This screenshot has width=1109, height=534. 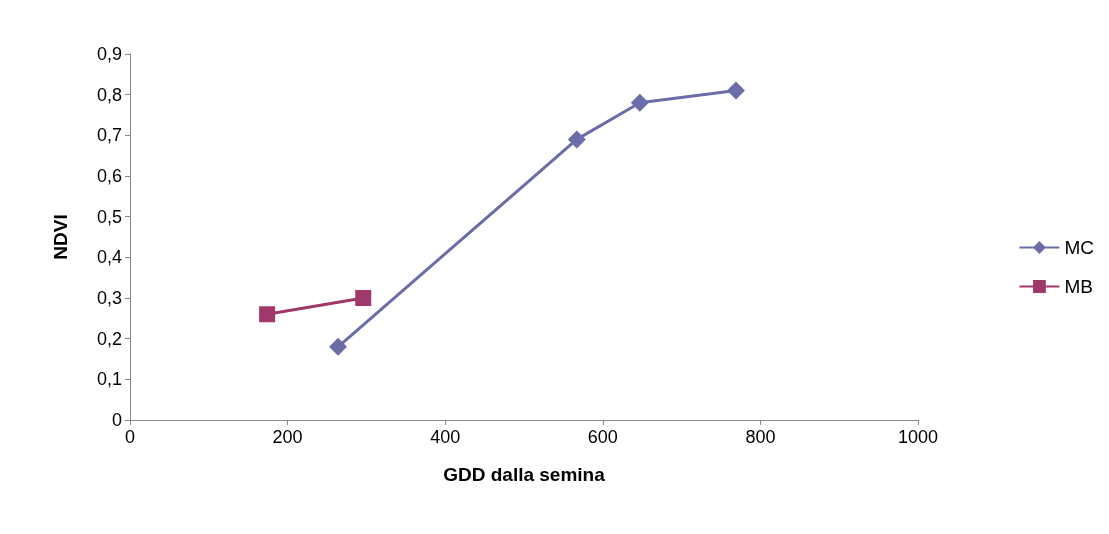 I want to click on y-tick-label: 0,3, so click(x=109, y=298).